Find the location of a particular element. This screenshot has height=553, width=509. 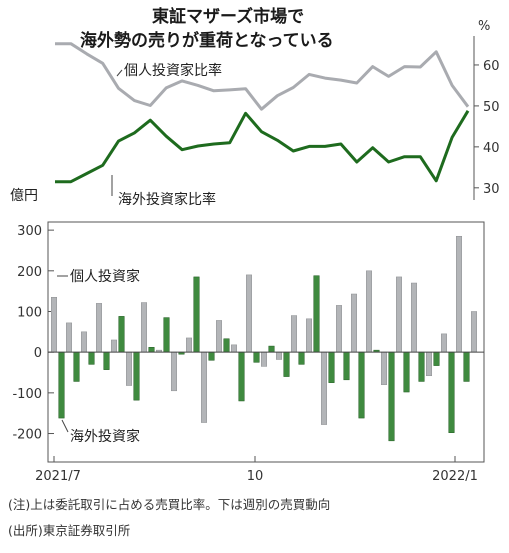

foreign-bar-label: 海外投資家 is located at coordinates (105, 436).